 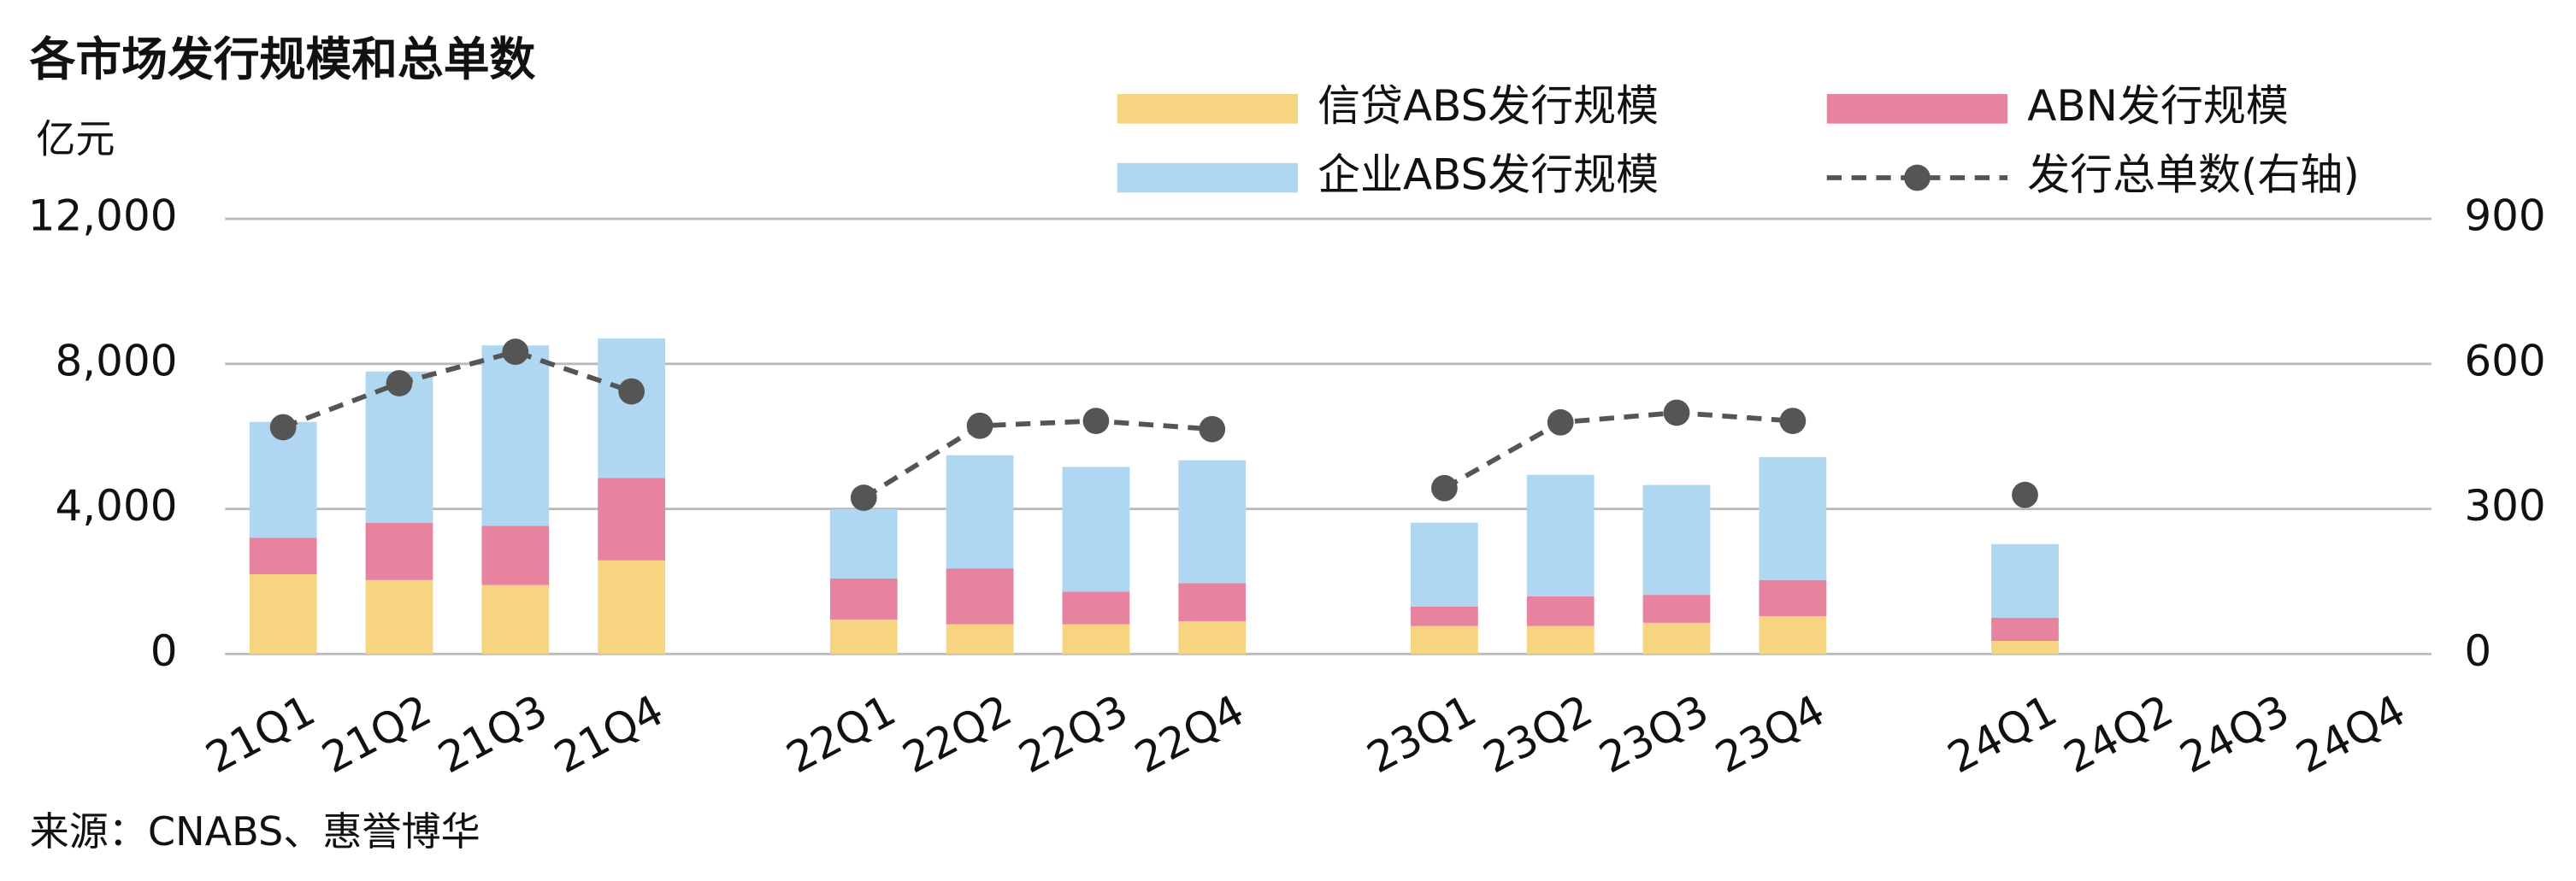 I want to click on chart-title: 各市场发行规模和总单数, so click(x=283, y=59).